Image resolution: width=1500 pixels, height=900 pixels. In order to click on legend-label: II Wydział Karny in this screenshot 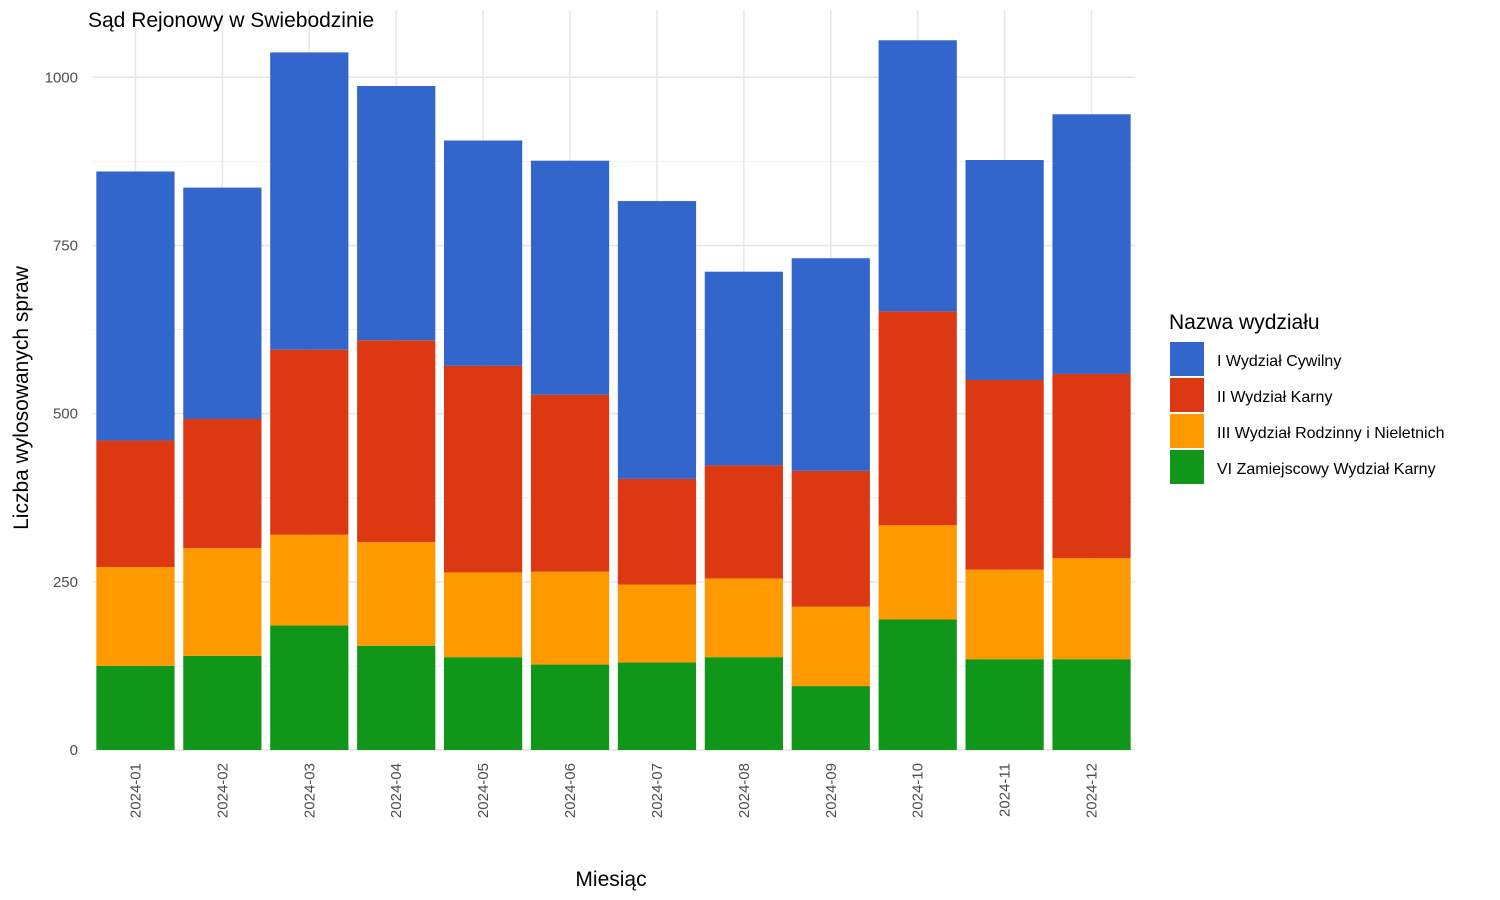, I will do `click(1274, 397)`.